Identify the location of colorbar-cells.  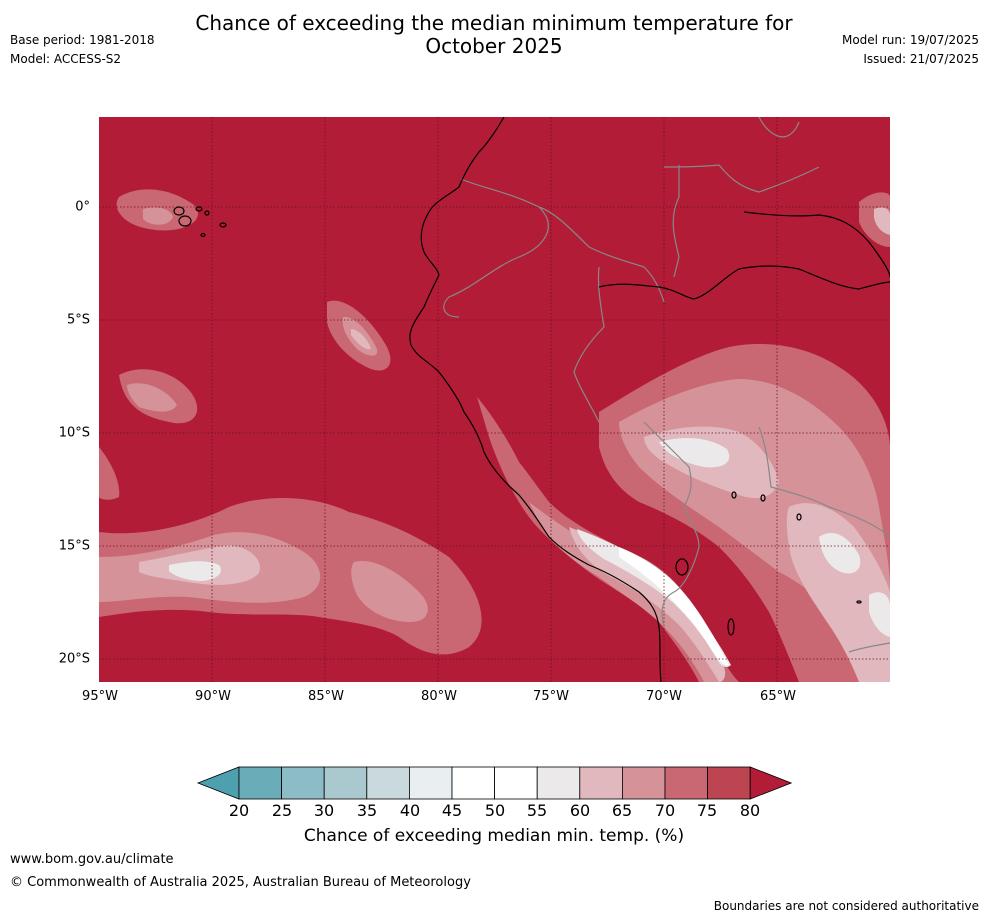
(494, 783).